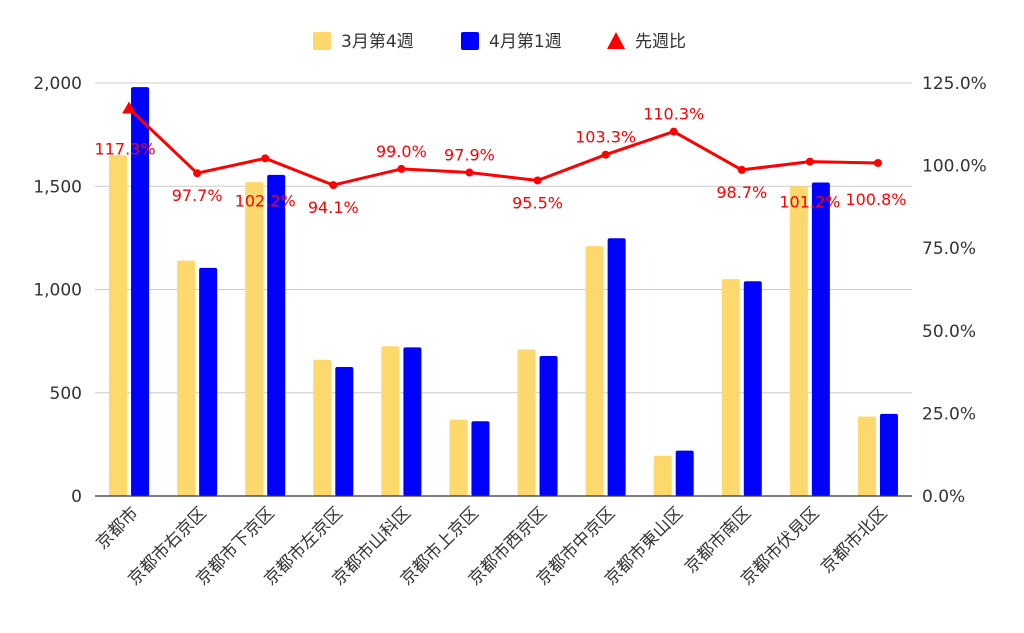 The height and width of the screenshot is (633, 1024). I want to click on ratio-data-label: 100.8%, so click(875, 199).